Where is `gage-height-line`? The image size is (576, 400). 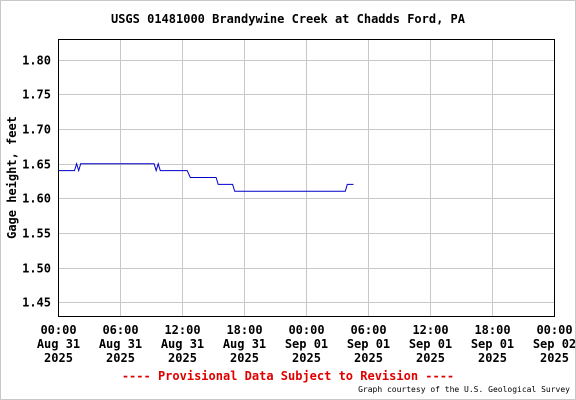 gage-height-line is located at coordinates (206, 176).